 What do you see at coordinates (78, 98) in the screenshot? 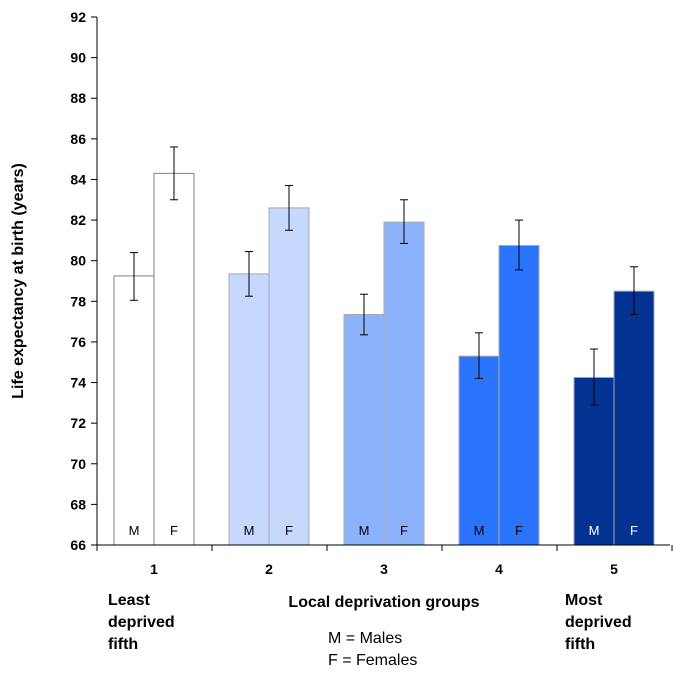
I see `y-tick-label: 88` at bounding box center [78, 98].